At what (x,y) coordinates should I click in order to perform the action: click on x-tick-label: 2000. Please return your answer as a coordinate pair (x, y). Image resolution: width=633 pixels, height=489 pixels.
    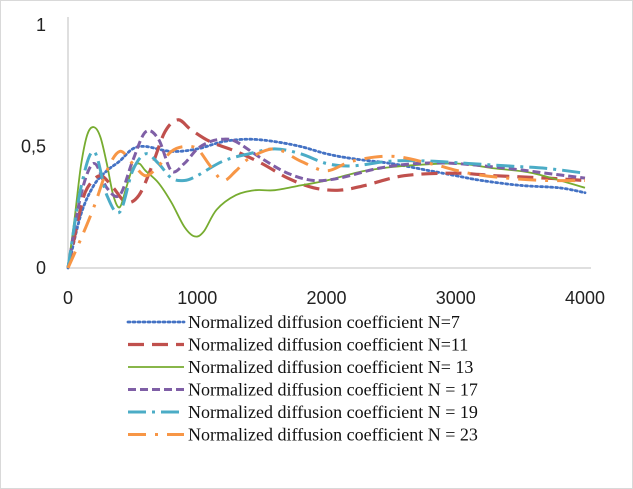
    Looking at the image, I should click on (326, 298).